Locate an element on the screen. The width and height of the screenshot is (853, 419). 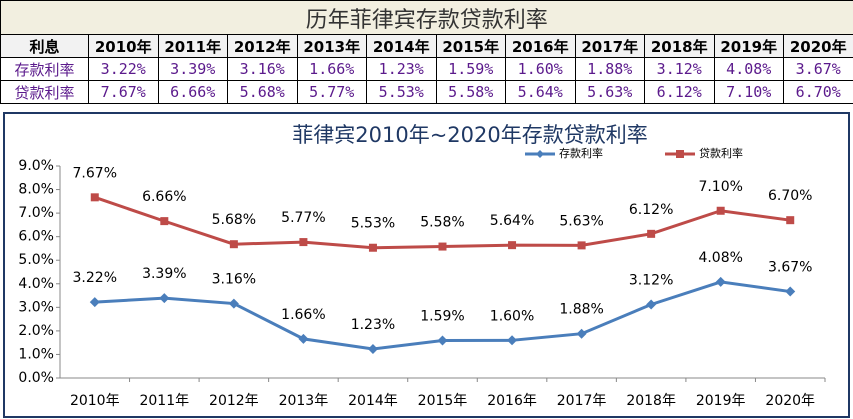
data-label: 3.39% is located at coordinates (164, 274).